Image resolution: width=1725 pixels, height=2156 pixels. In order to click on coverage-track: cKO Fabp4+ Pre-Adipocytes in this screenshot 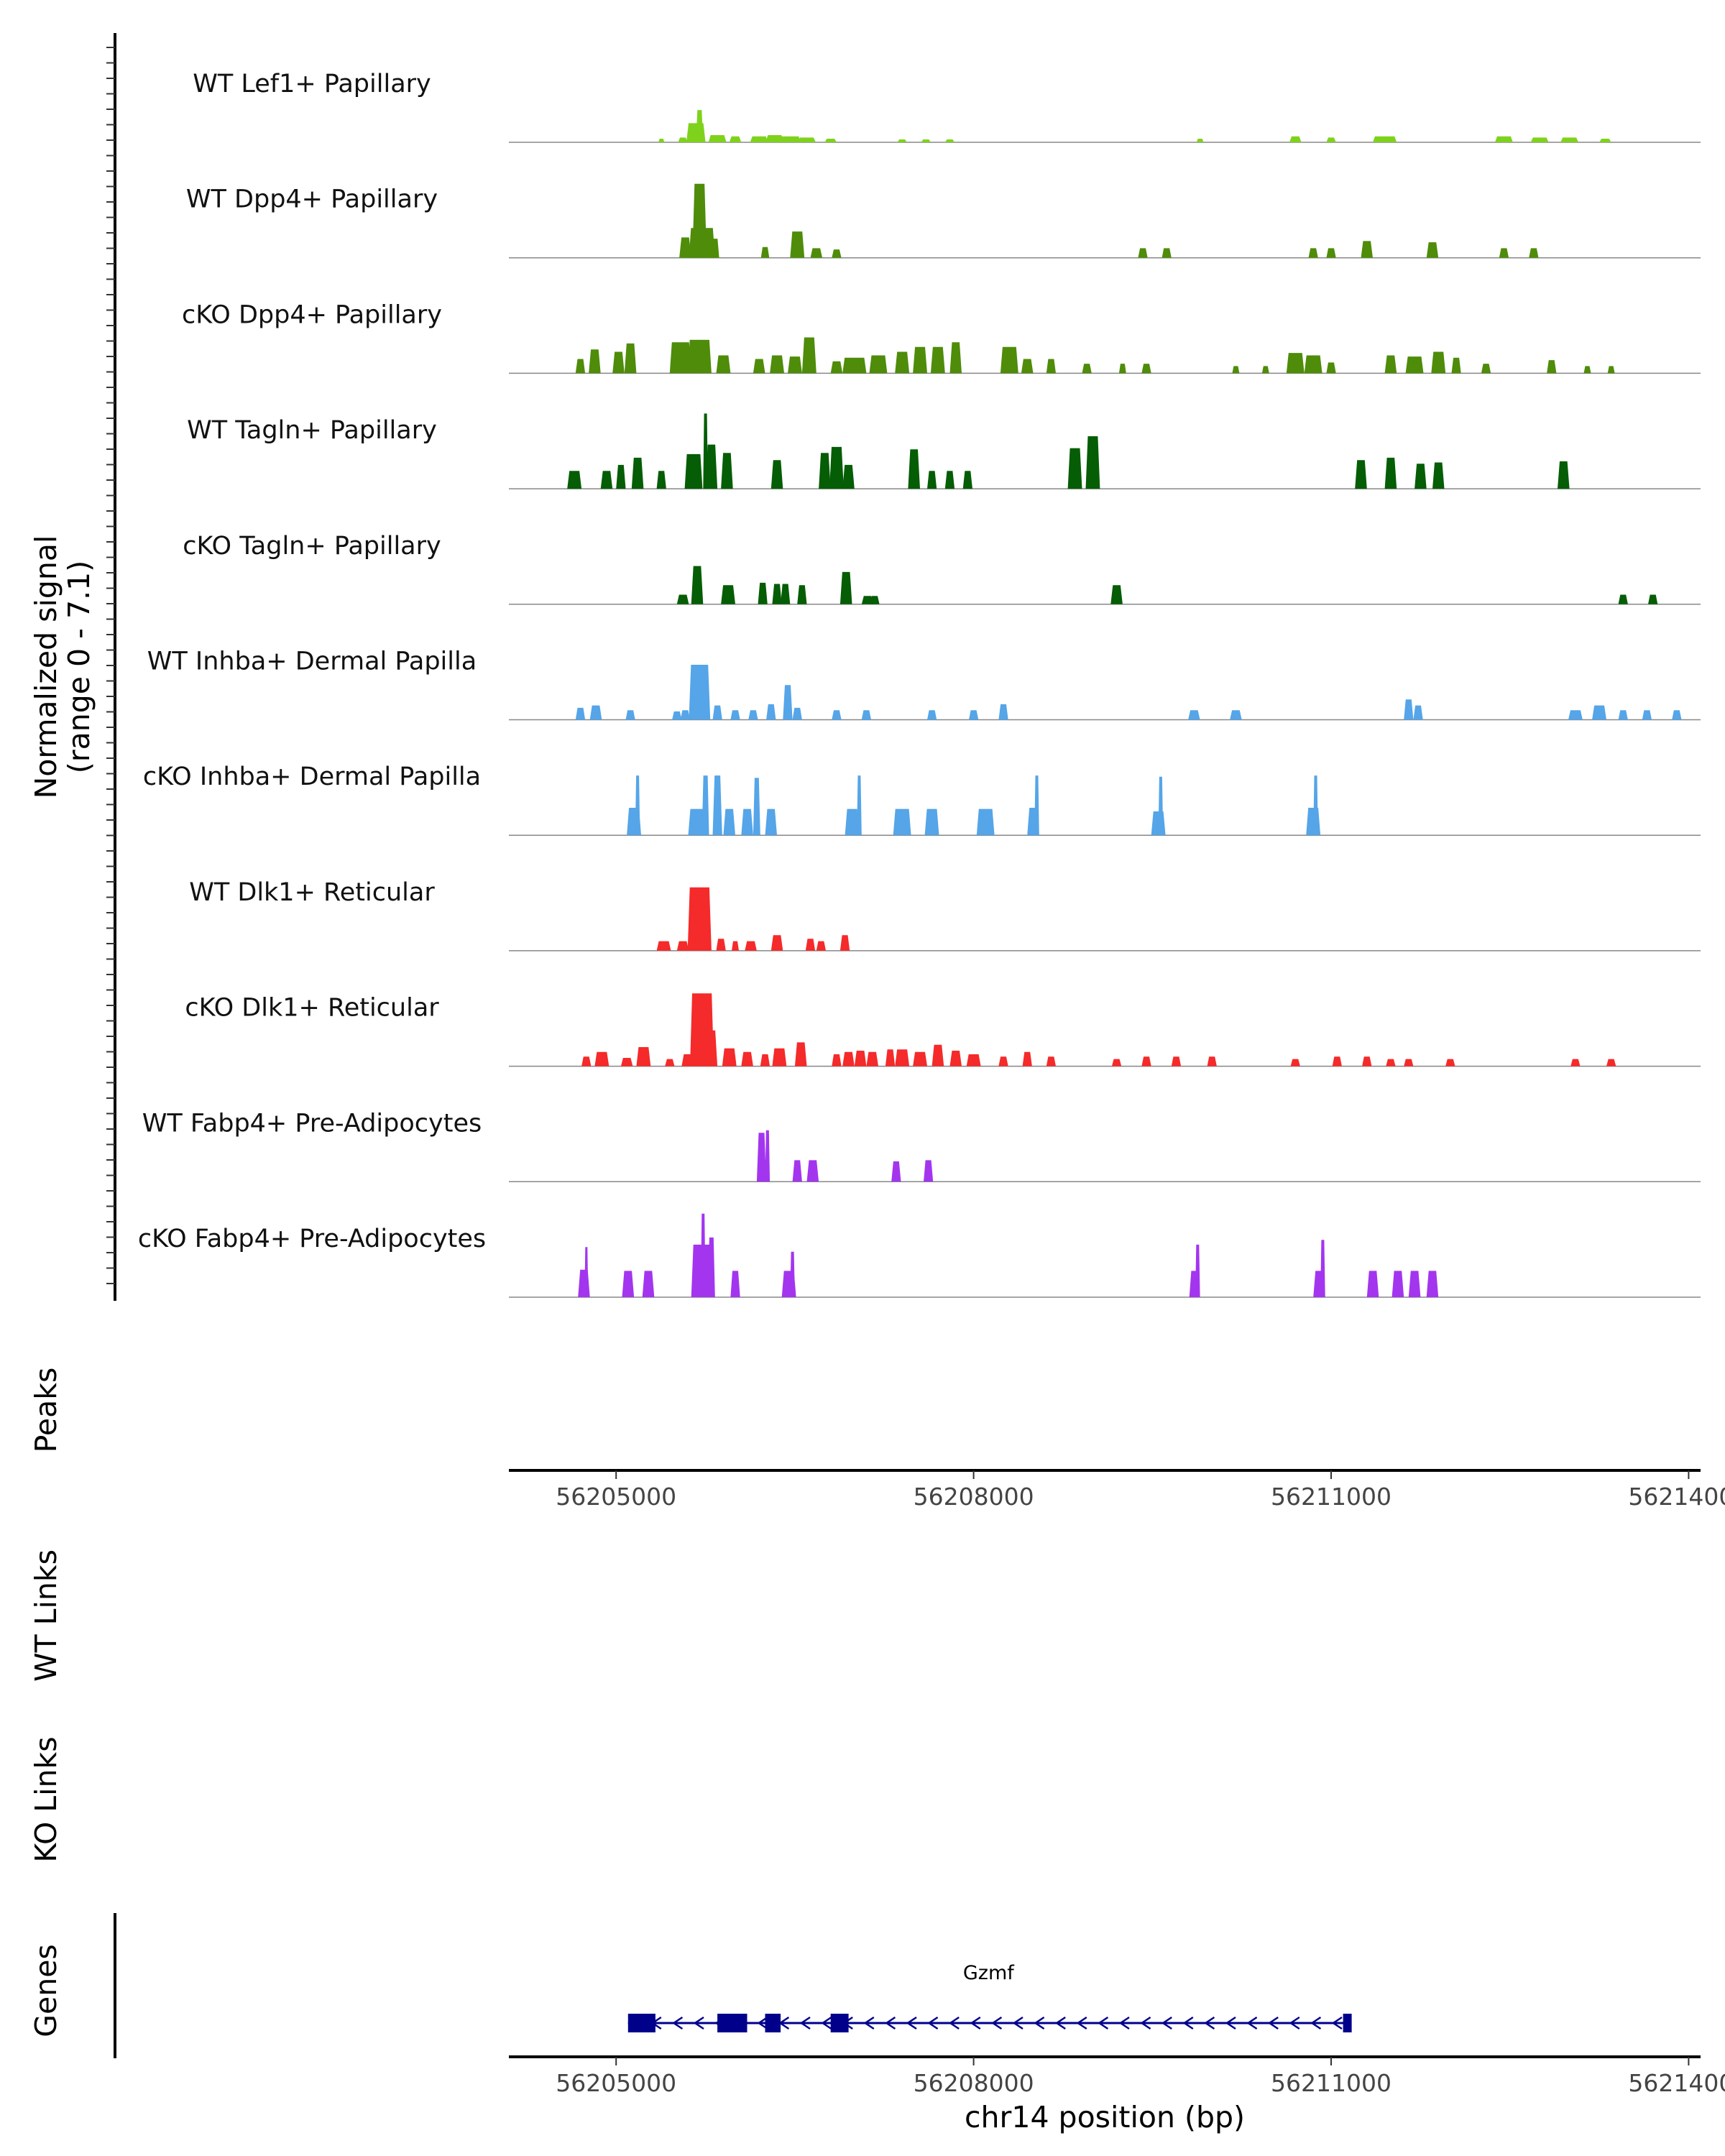, I will do `click(919, 1256)`.